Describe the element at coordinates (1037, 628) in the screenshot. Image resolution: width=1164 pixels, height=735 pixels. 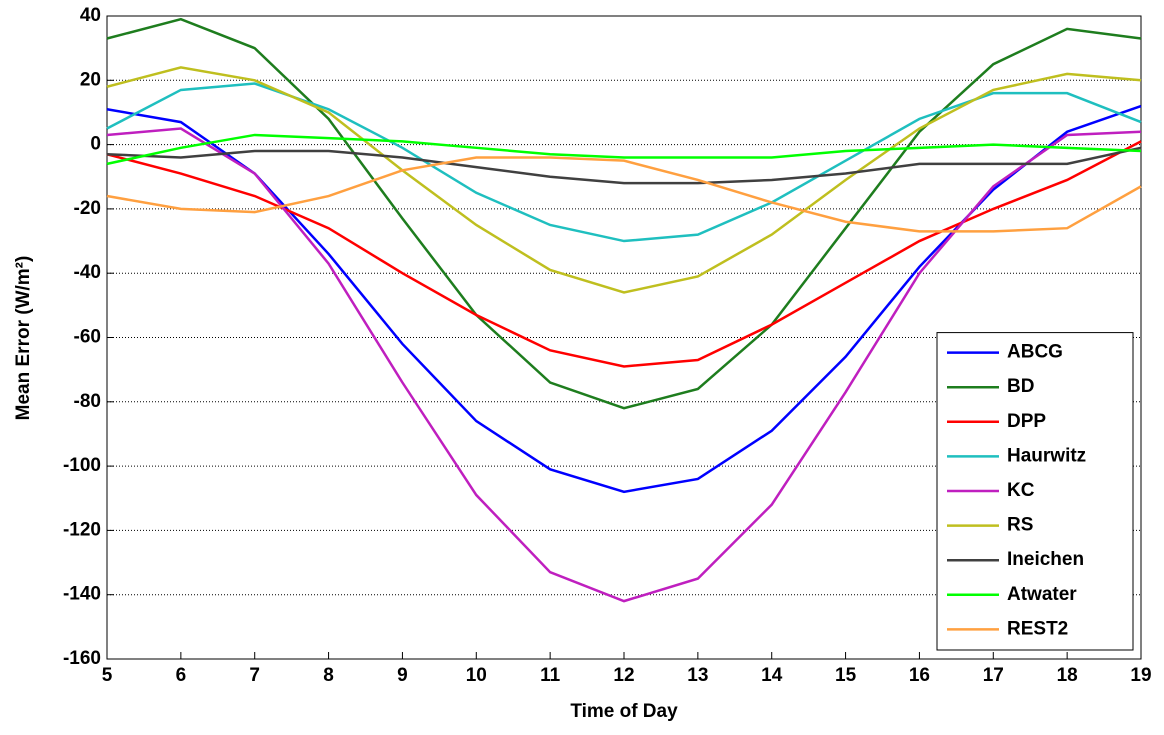
I see `legend-label: REST2` at that location.